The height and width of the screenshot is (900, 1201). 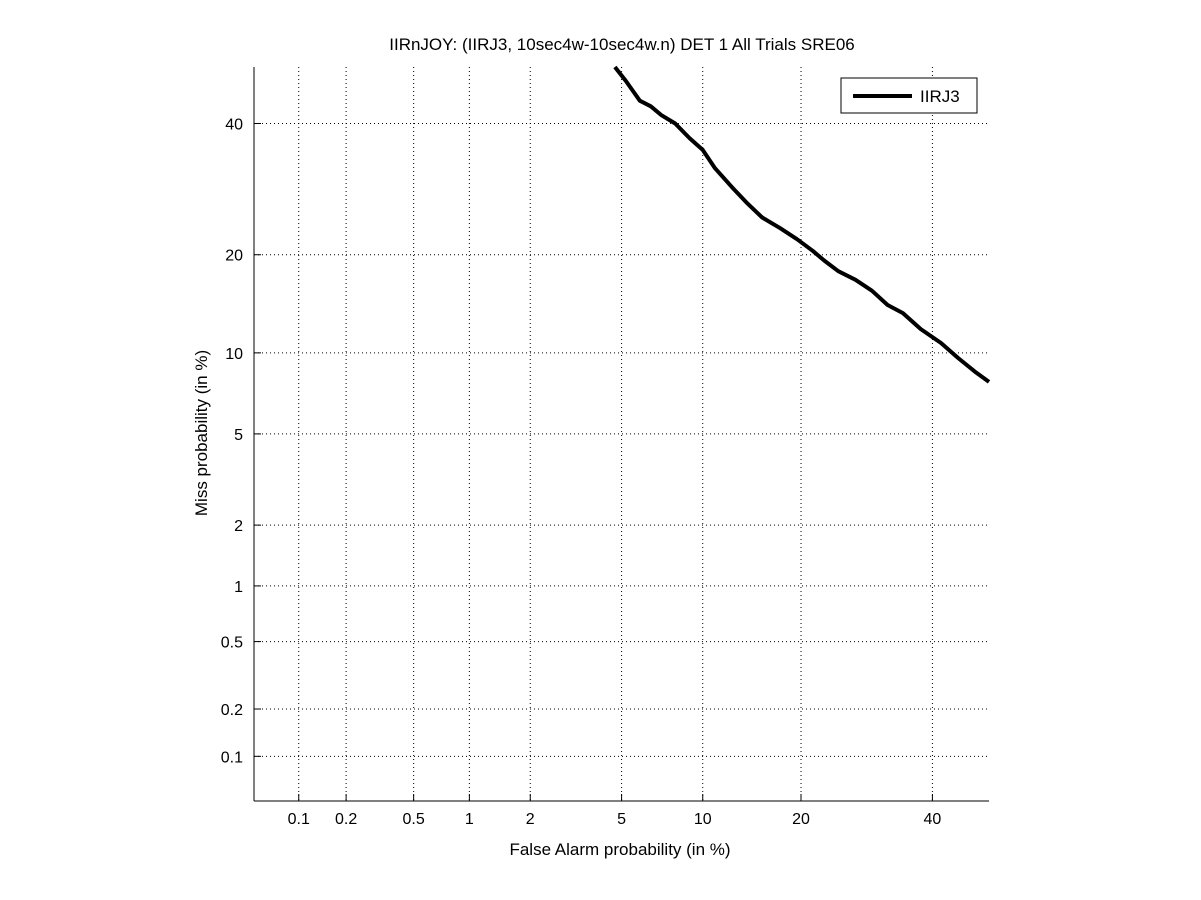 What do you see at coordinates (801, 819) in the screenshot?
I see `x-tick-label: 20` at bounding box center [801, 819].